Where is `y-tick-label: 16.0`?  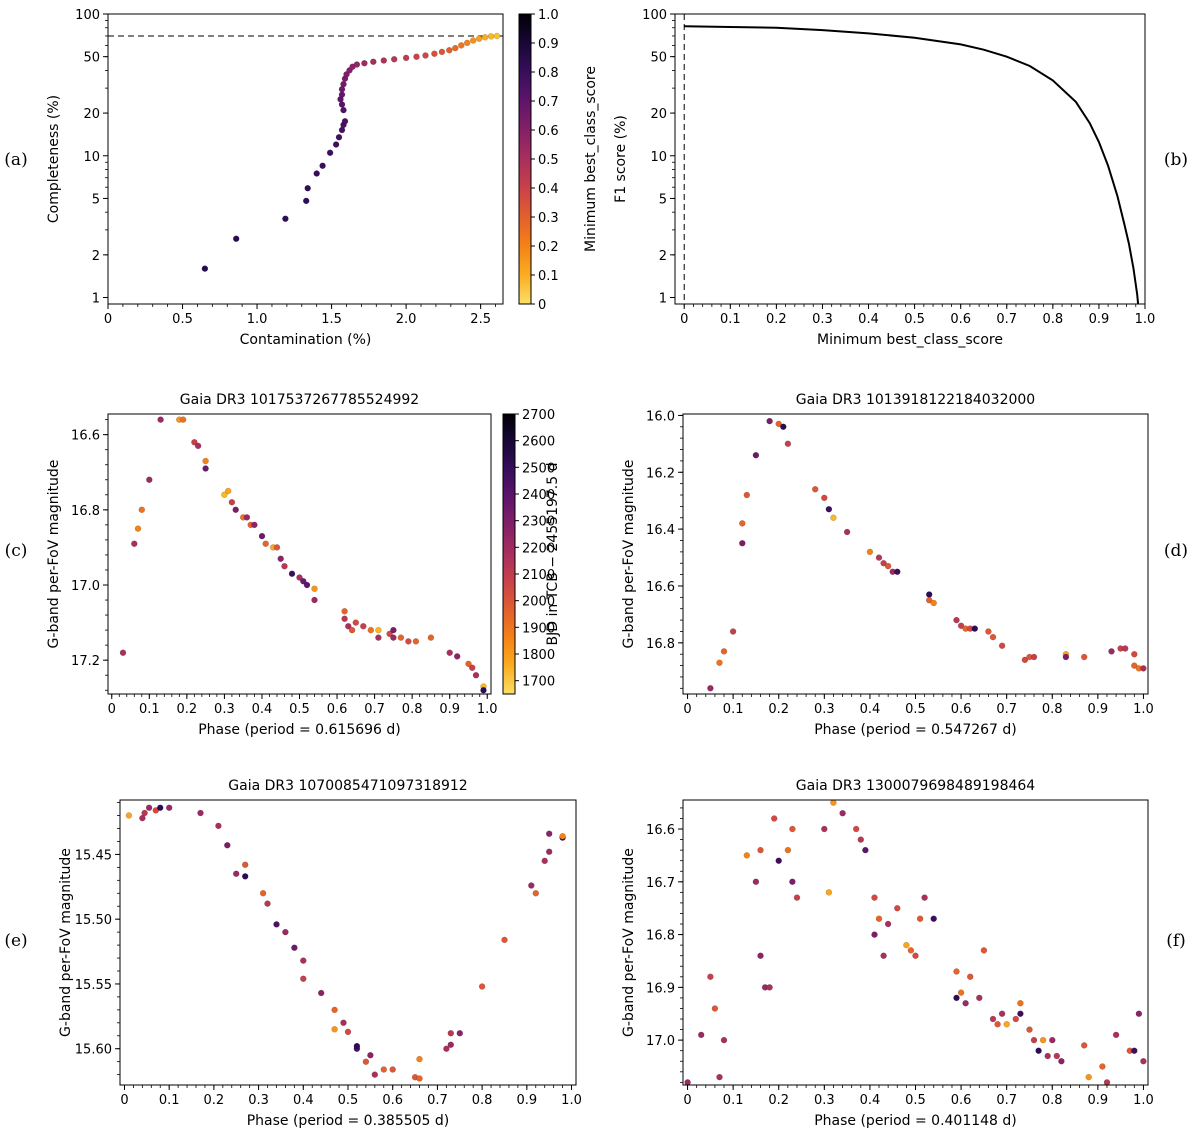
y-tick-label: 16.0 is located at coordinates (660, 416).